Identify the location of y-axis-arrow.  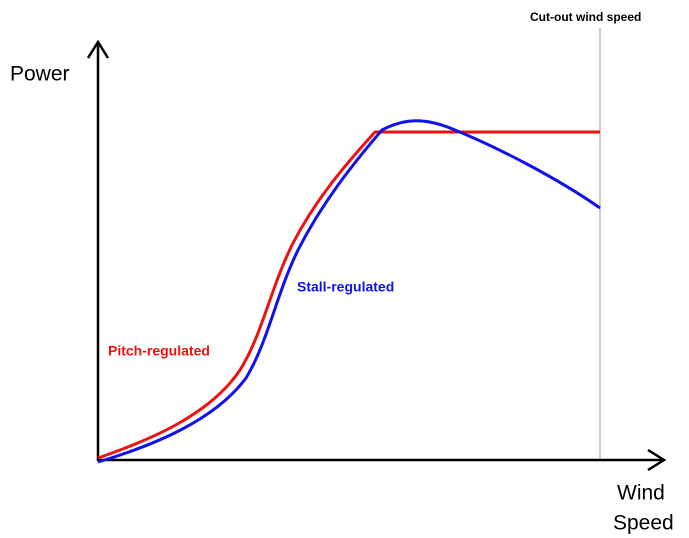
(98, 49).